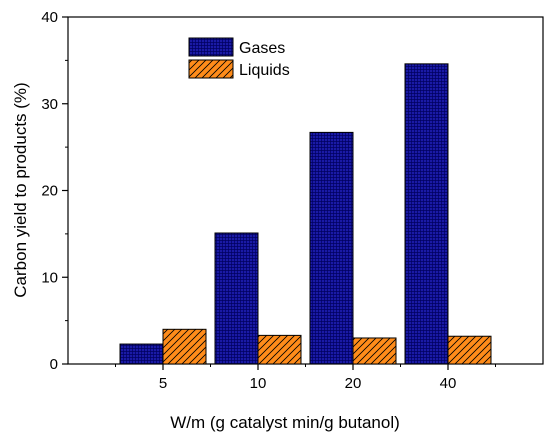  Describe the element at coordinates (448, 383) in the screenshot. I see `x-tick-label: 40` at that location.